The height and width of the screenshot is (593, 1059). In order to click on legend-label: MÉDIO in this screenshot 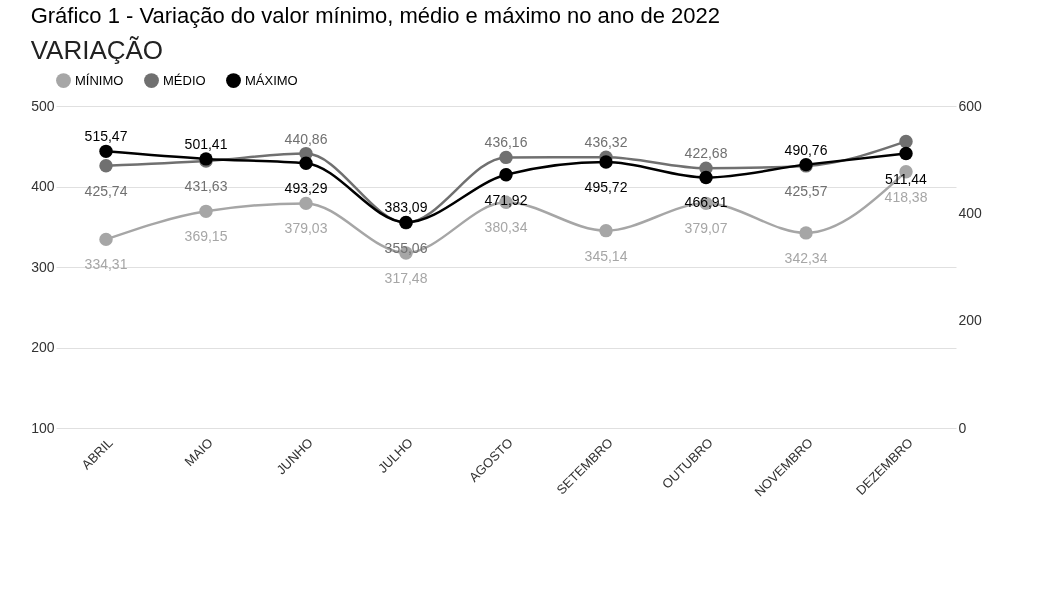, I will do `click(184, 80)`.